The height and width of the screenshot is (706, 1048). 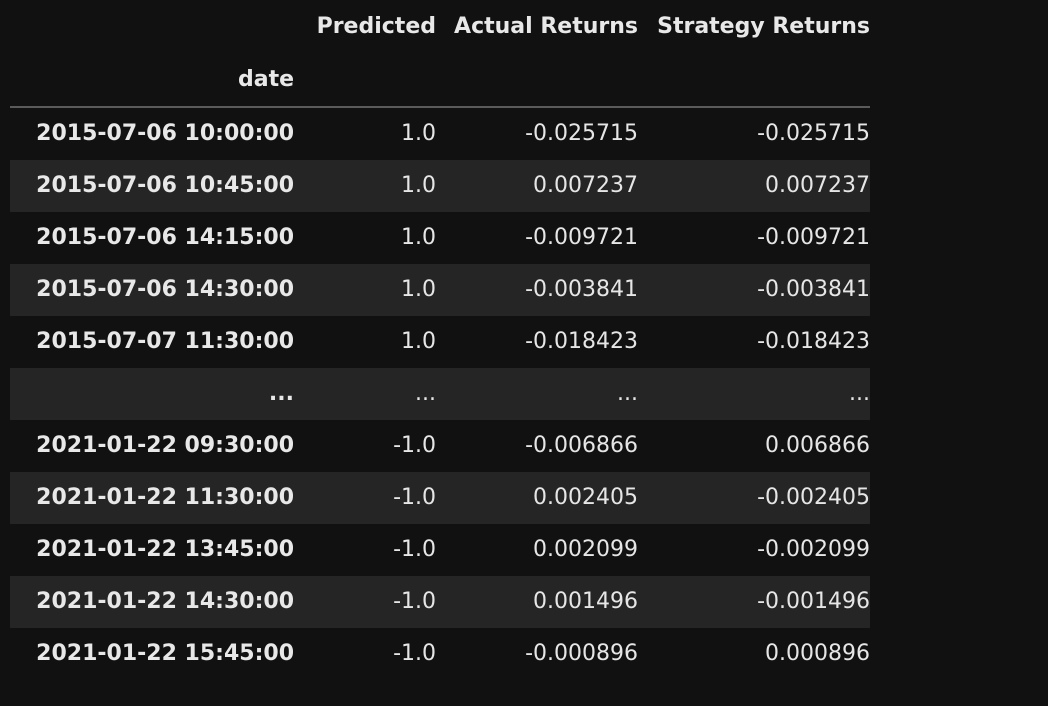 I want to click on cell-actual-returns: -0.006866, so click(x=581, y=445).